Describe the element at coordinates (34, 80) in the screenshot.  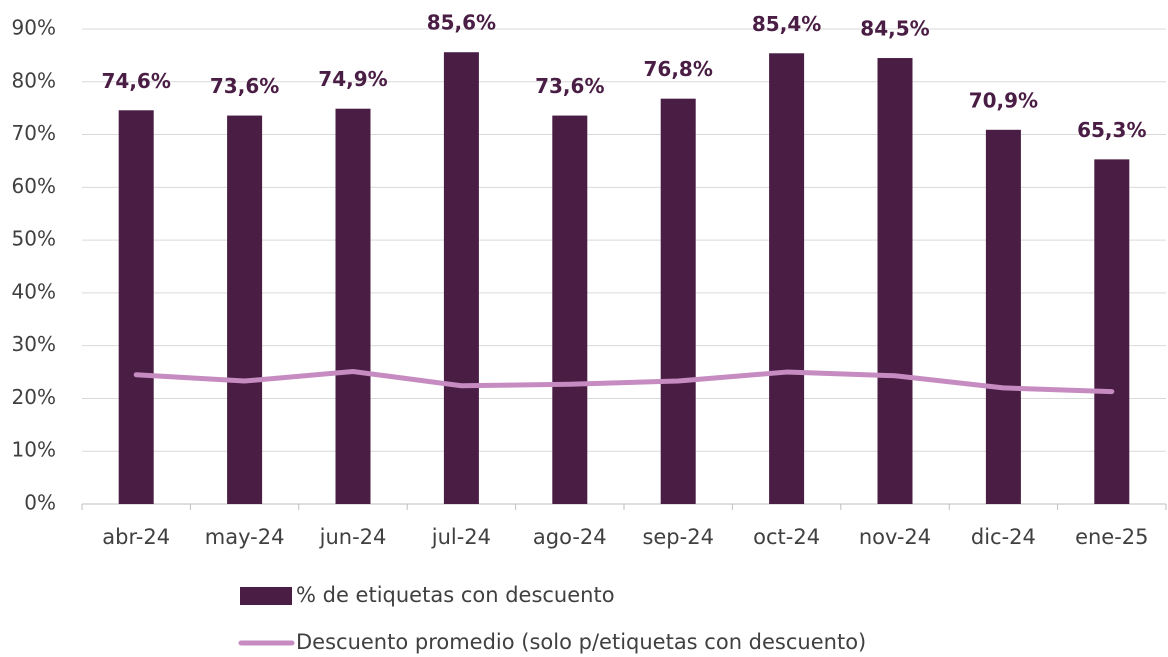
I see `y-tick-label: 80%` at that location.